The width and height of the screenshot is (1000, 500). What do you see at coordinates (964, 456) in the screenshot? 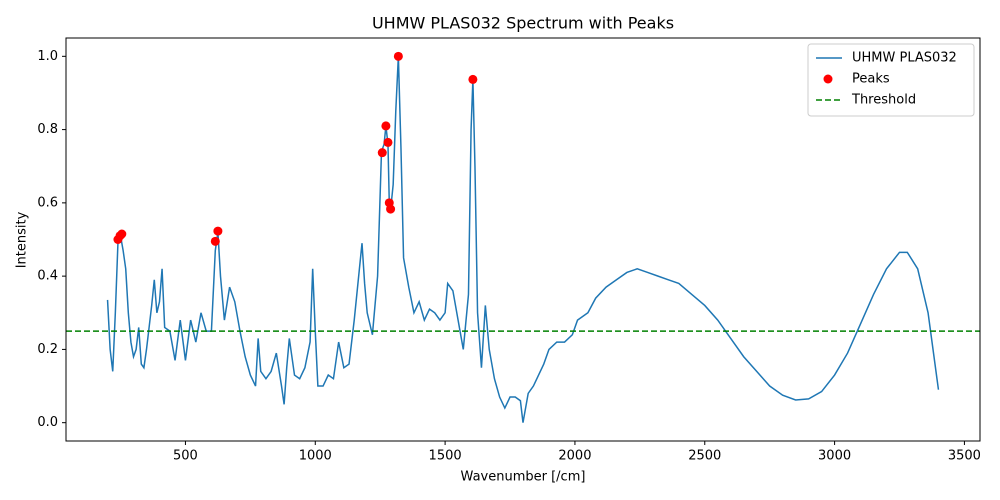
I see `x-tick-label: 3500` at bounding box center [964, 456].